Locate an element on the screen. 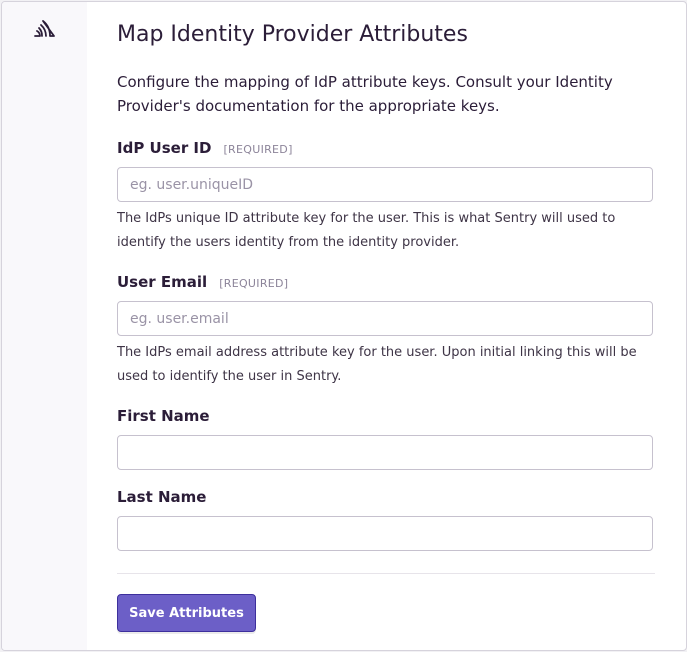 The height and width of the screenshot is (652, 687). user-email-input is located at coordinates (385, 318).